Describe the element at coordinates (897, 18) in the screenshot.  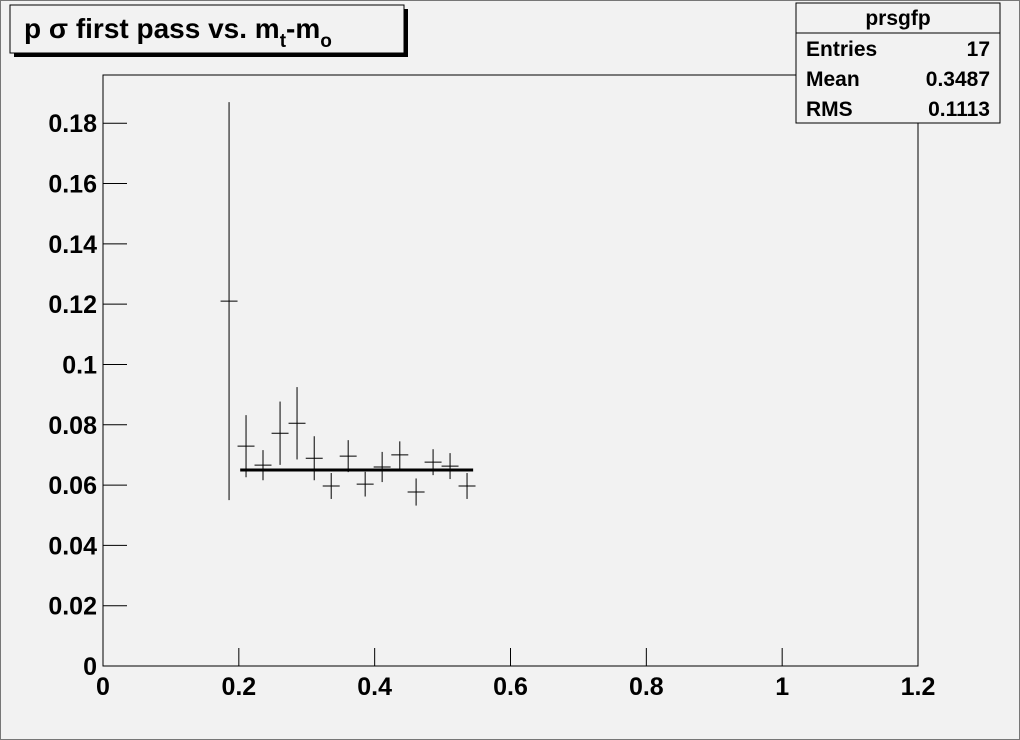
I see `stats-name: prsgfp` at that location.